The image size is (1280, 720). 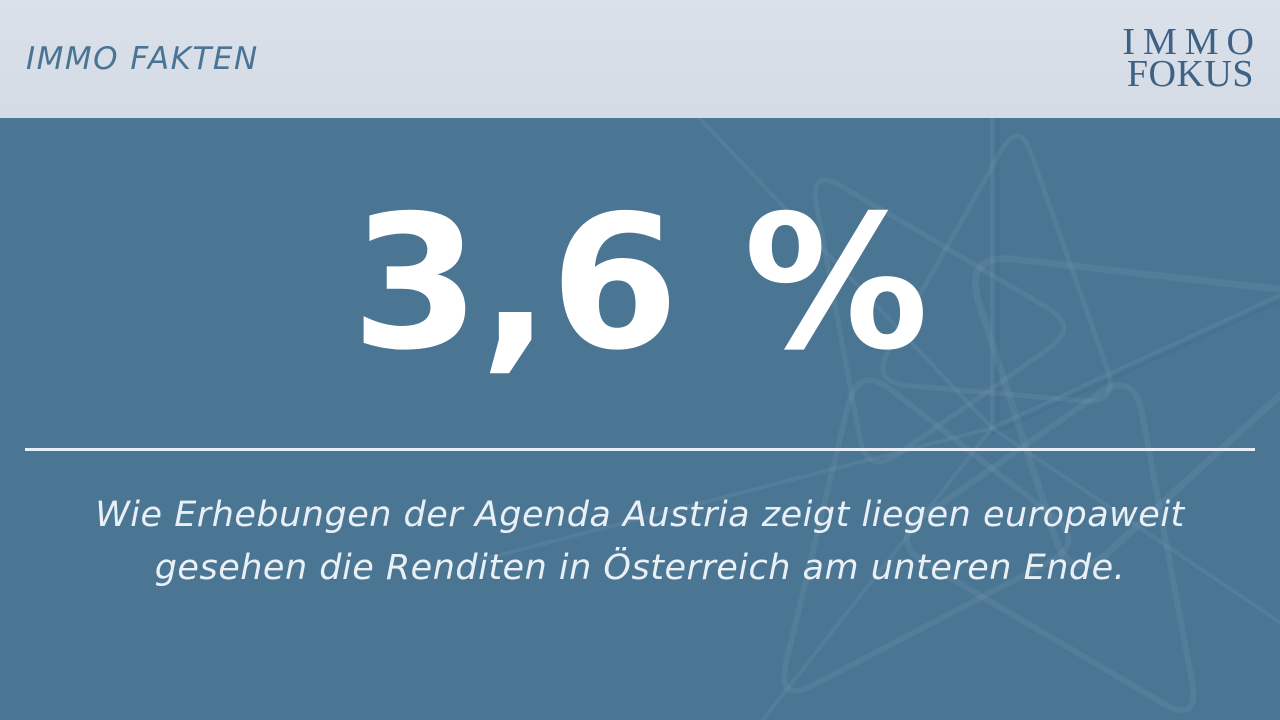 I want to click on divider-line, so click(x=640, y=449).